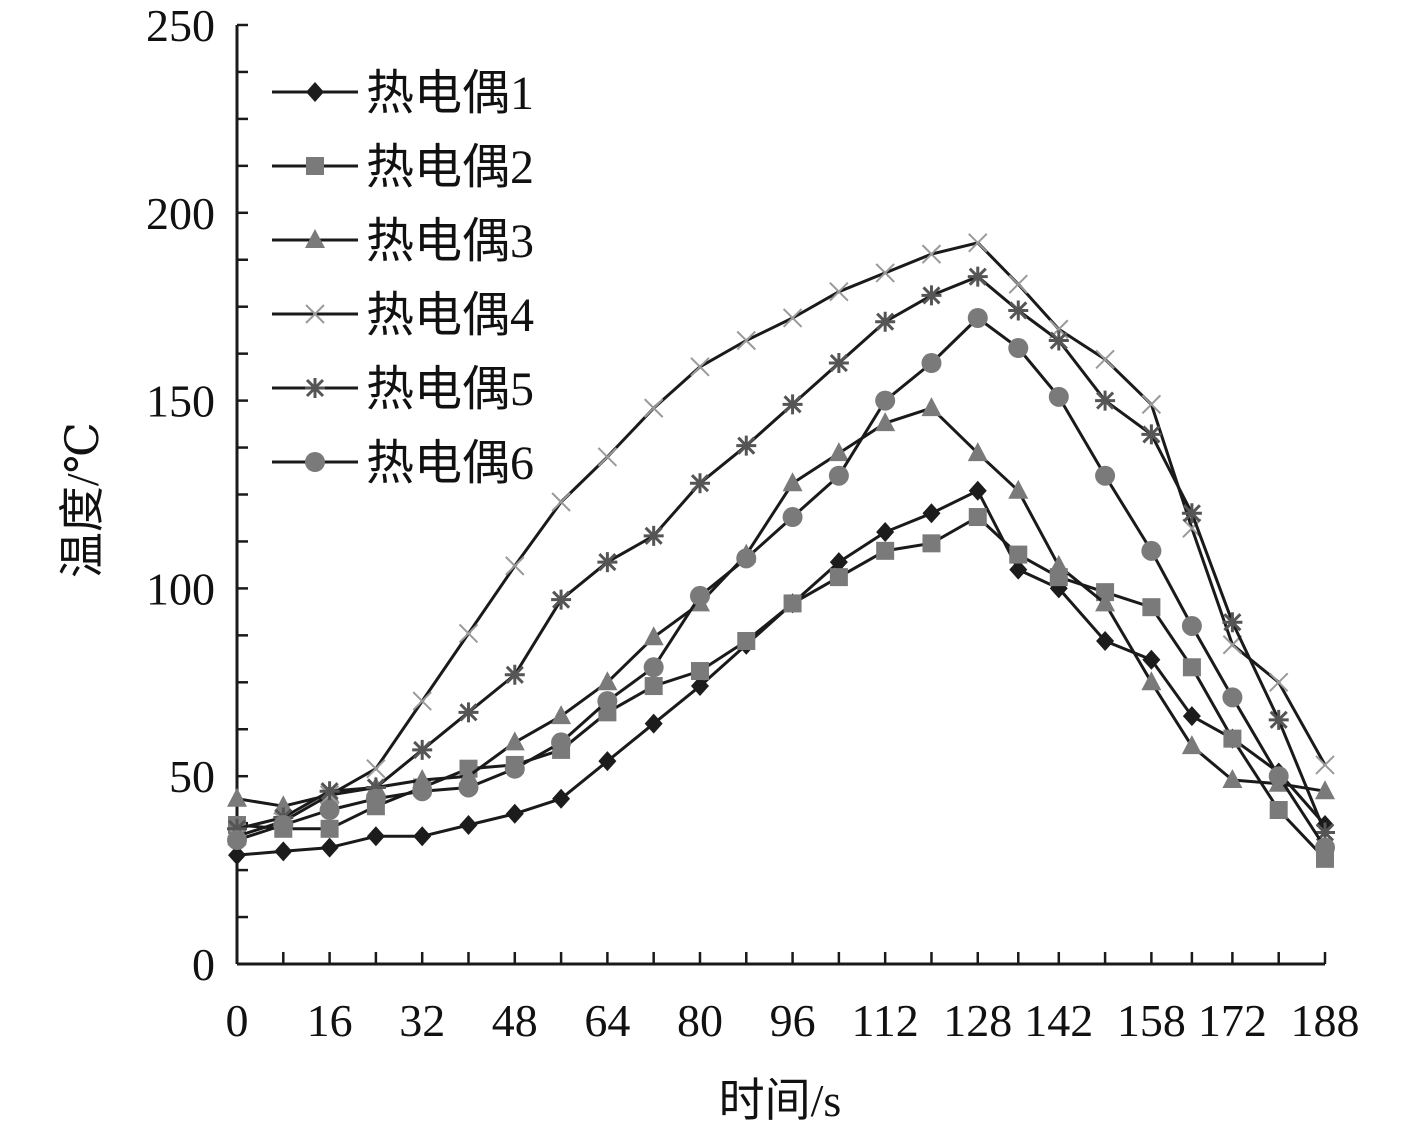 This screenshot has width=1417, height=1134. What do you see at coordinates (977, 1020) in the screenshot?
I see `x-tick-label: 128` at bounding box center [977, 1020].